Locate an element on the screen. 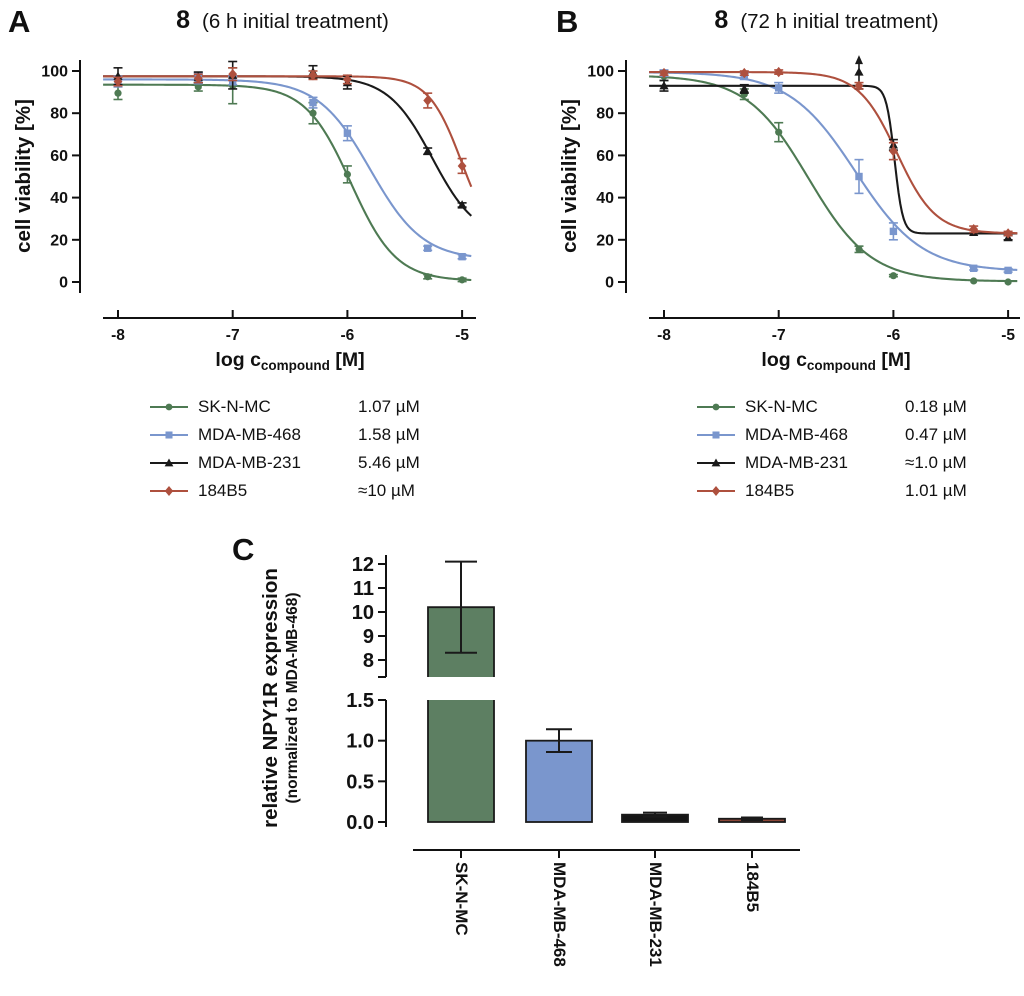 This screenshot has width=1024, height=996. y-tick-label: 11 is located at coordinates (363, 589).